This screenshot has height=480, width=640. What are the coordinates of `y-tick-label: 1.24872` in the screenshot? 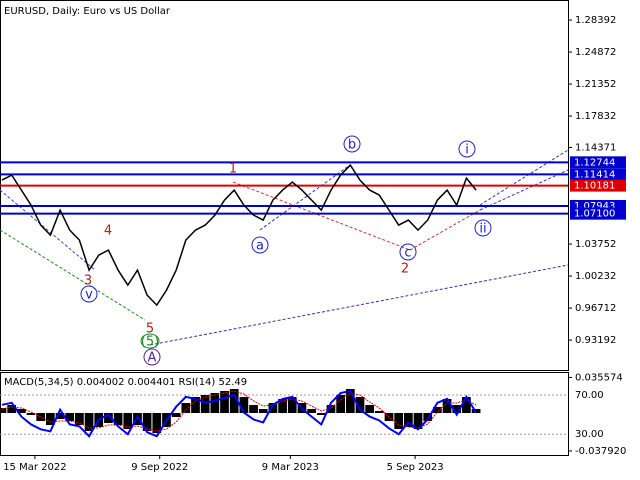 It's located at (595, 52).